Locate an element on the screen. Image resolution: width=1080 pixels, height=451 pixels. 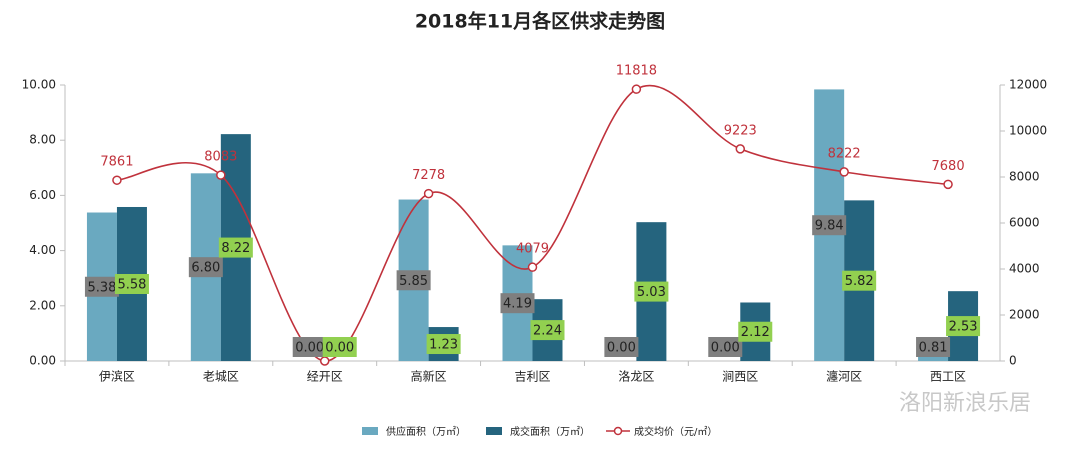
y-tick-label: 8.00 is located at coordinates (42, 140).